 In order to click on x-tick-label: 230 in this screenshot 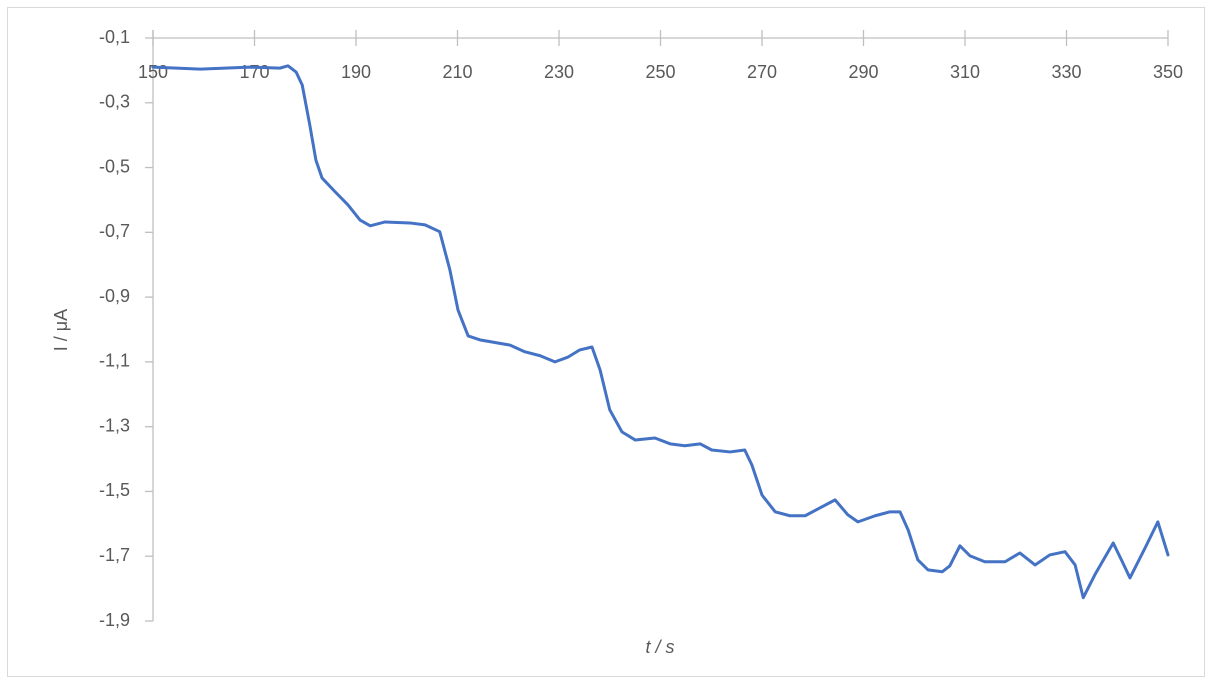, I will do `click(559, 72)`.